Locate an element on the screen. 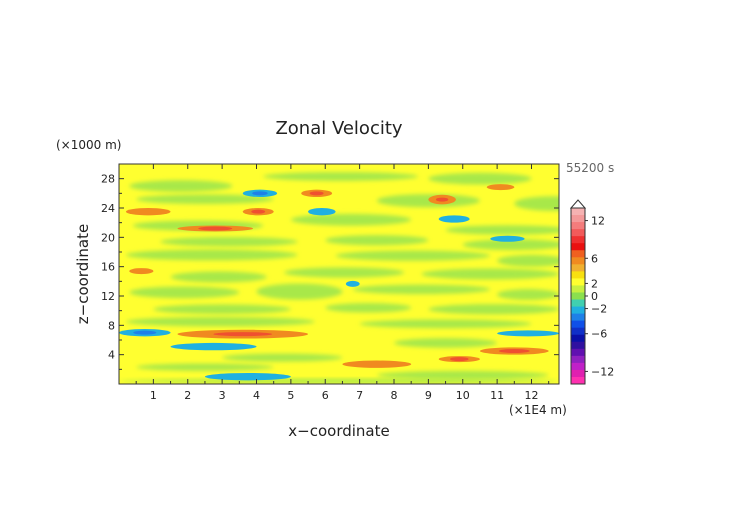  y-tick-label: 8 is located at coordinates (111, 325).